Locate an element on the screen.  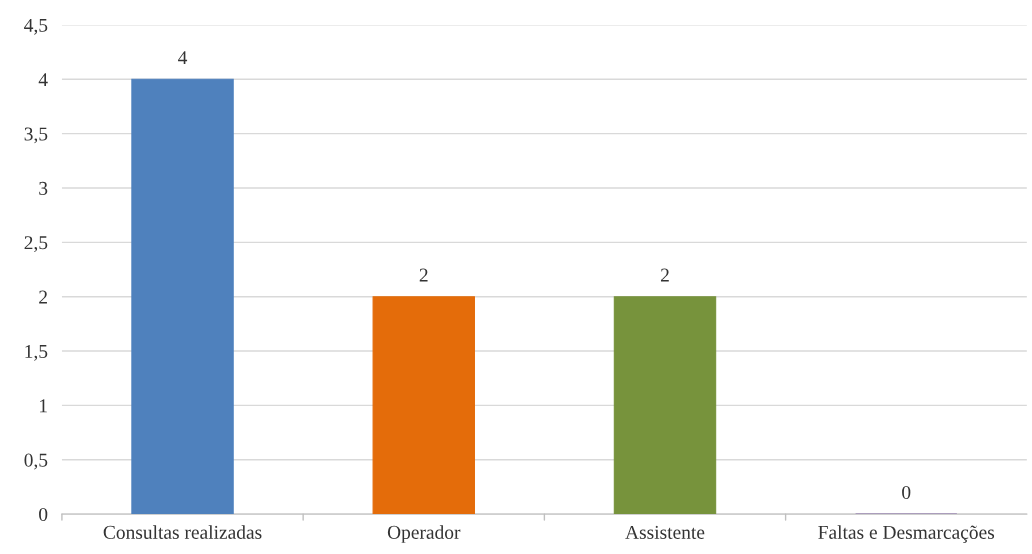
data-label: 4 is located at coordinates (183, 58).